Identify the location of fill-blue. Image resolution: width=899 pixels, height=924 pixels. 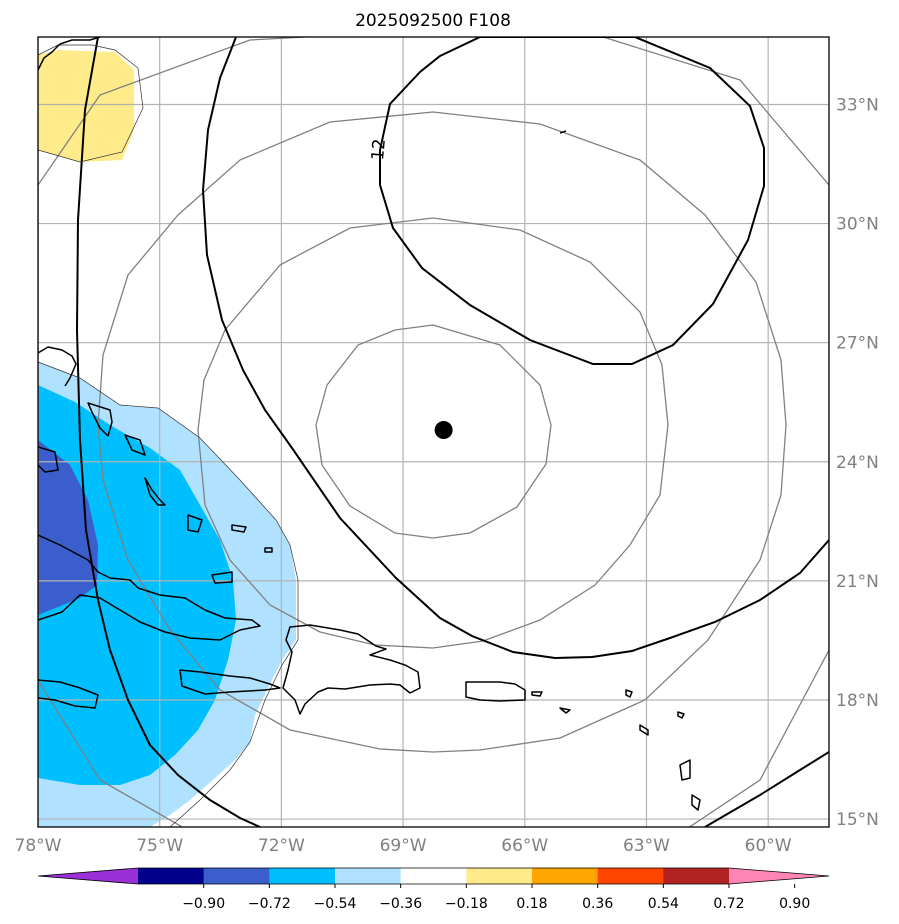
(137, 585).